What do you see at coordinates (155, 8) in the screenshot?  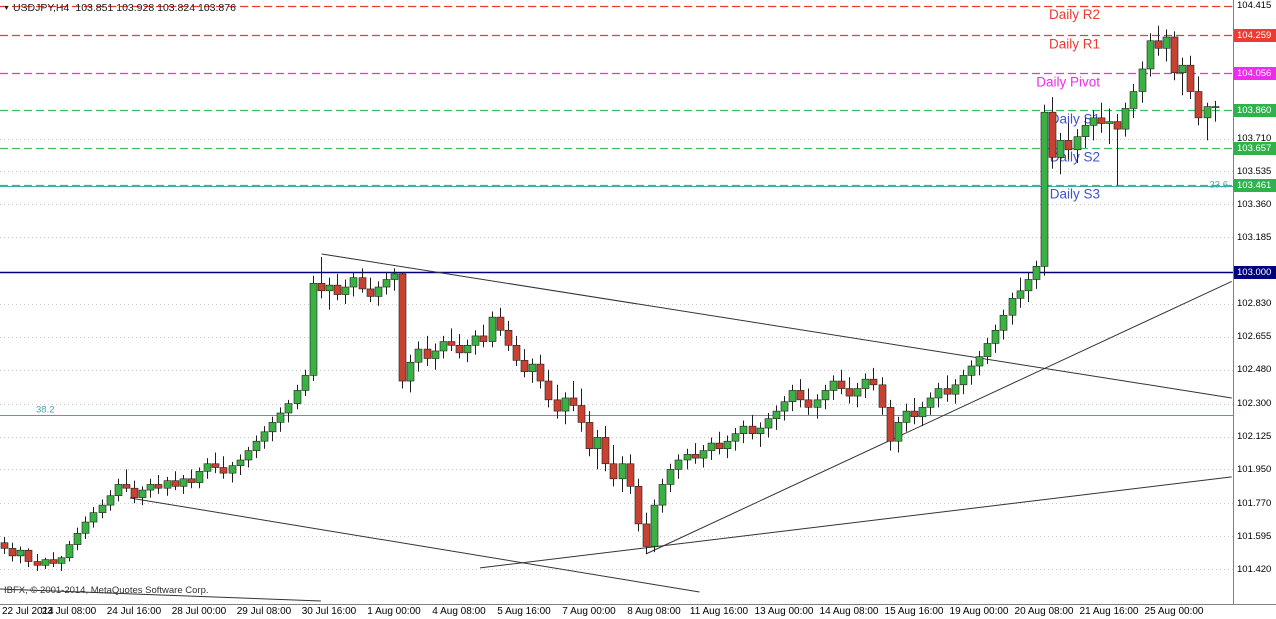 I see `chart-ohlc-quotes: 103.851 103.928 103.824 103.876` at bounding box center [155, 8].